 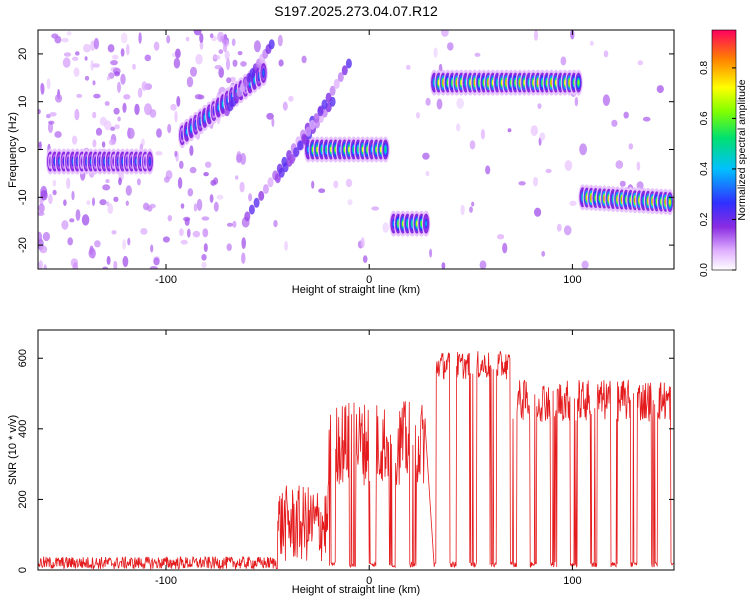 I want to click on snr-x-label: Height of straight line (km), so click(x=356, y=590).